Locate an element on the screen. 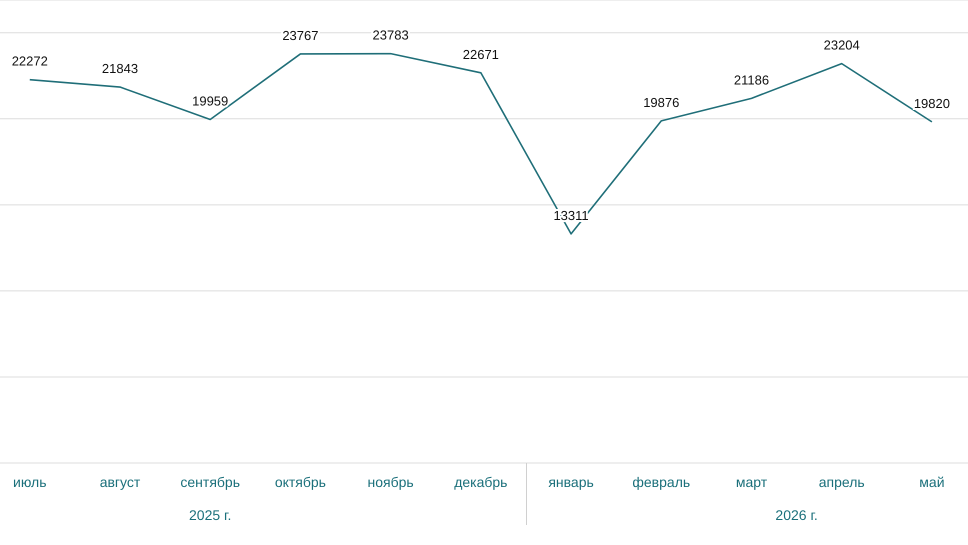  data-label: 19820 is located at coordinates (932, 103).